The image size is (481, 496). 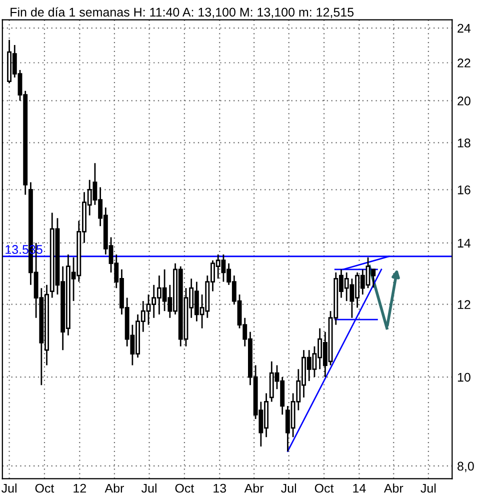 What do you see at coordinates (464, 189) in the screenshot?
I see `y-tick-label: 16` at bounding box center [464, 189].